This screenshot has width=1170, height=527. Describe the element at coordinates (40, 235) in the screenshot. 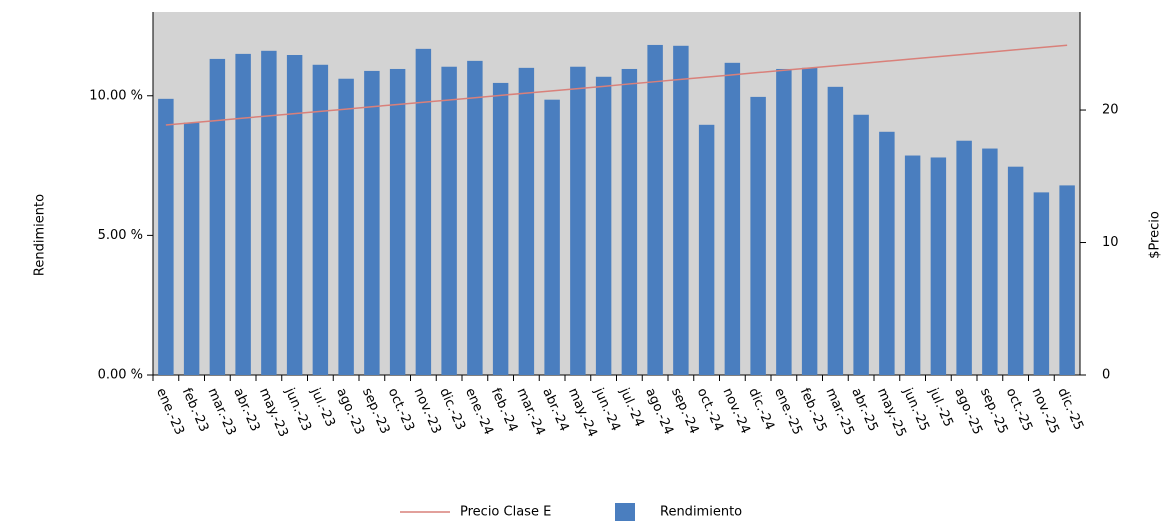

I see `y-axis-label: Rendimiento` at that location.